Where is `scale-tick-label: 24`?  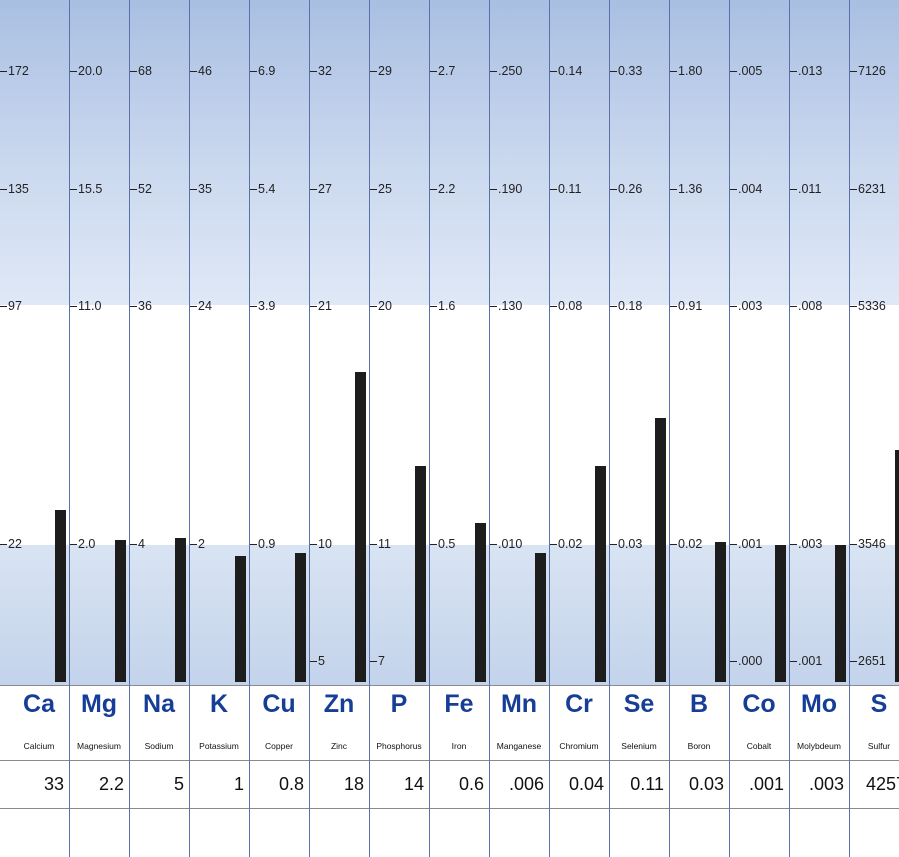 scale-tick-label: 24 is located at coordinates (201, 306).